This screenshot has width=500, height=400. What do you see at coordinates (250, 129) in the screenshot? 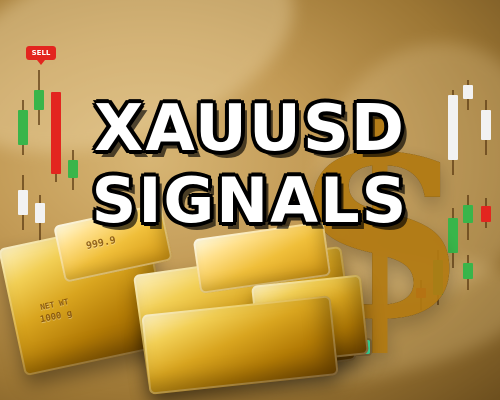
I see `headline-line-1: XAUUSD` at bounding box center [250, 129].